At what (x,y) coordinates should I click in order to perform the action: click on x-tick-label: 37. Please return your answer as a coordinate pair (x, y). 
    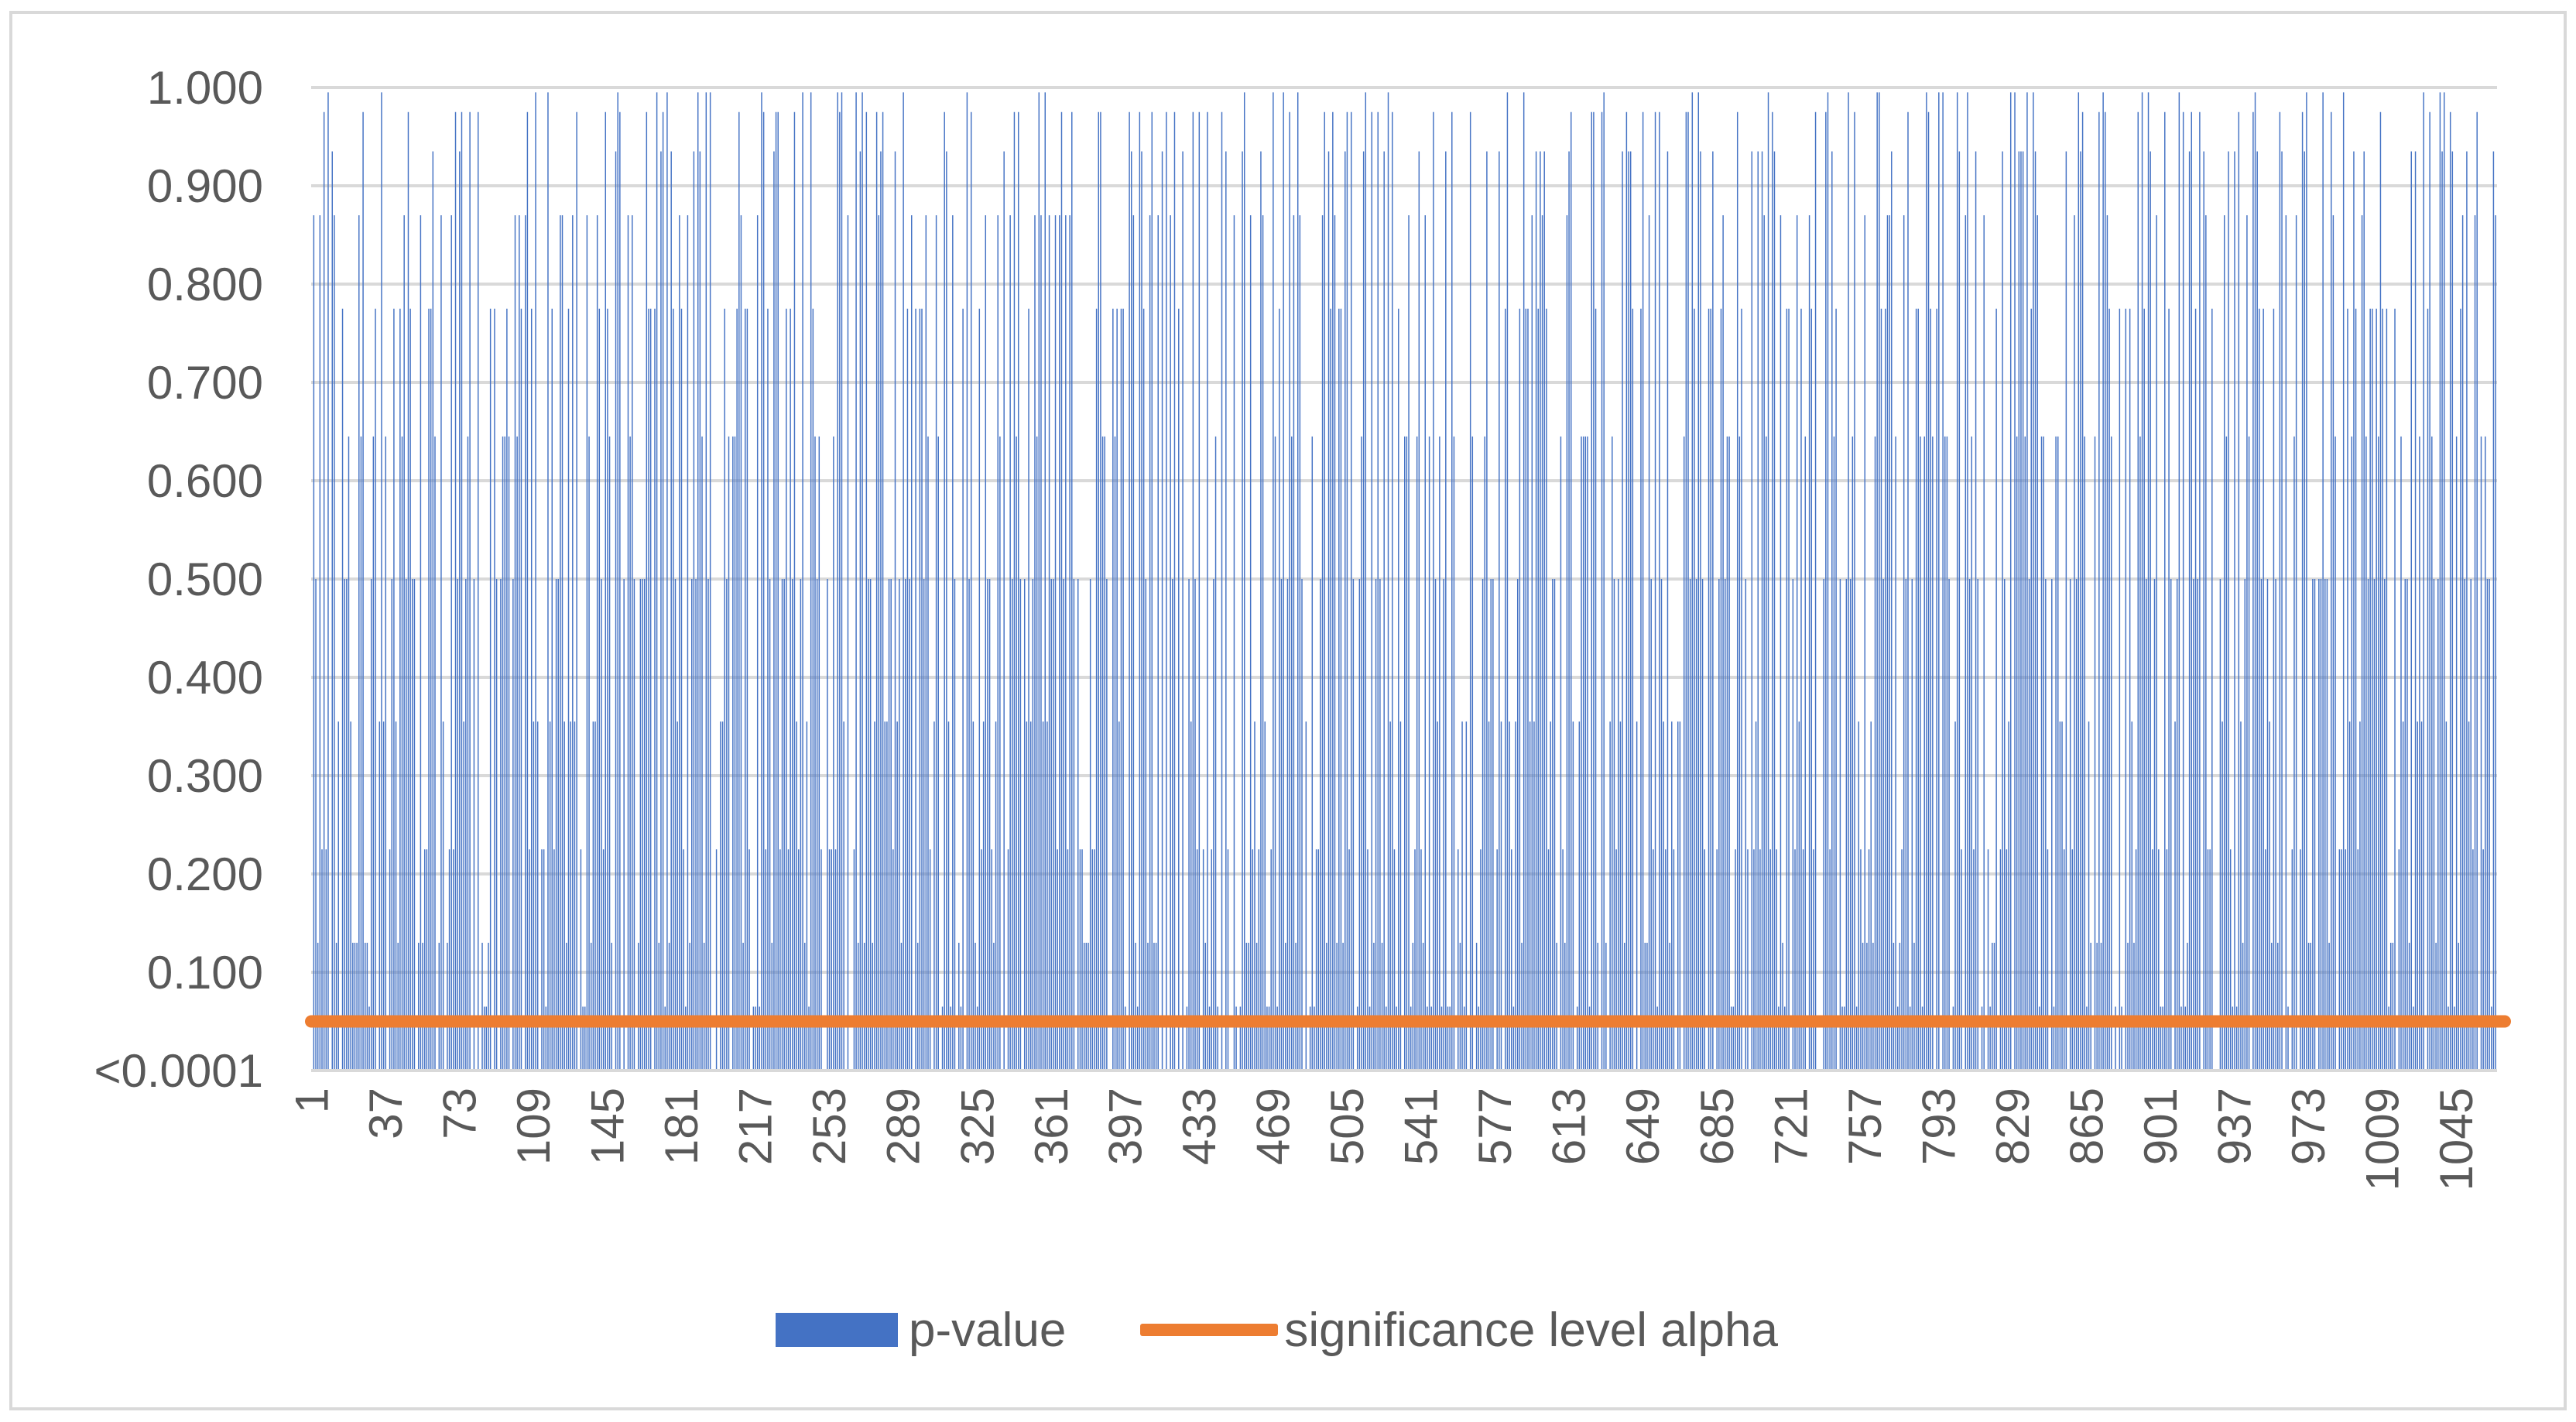
    Looking at the image, I should click on (386, 1113).